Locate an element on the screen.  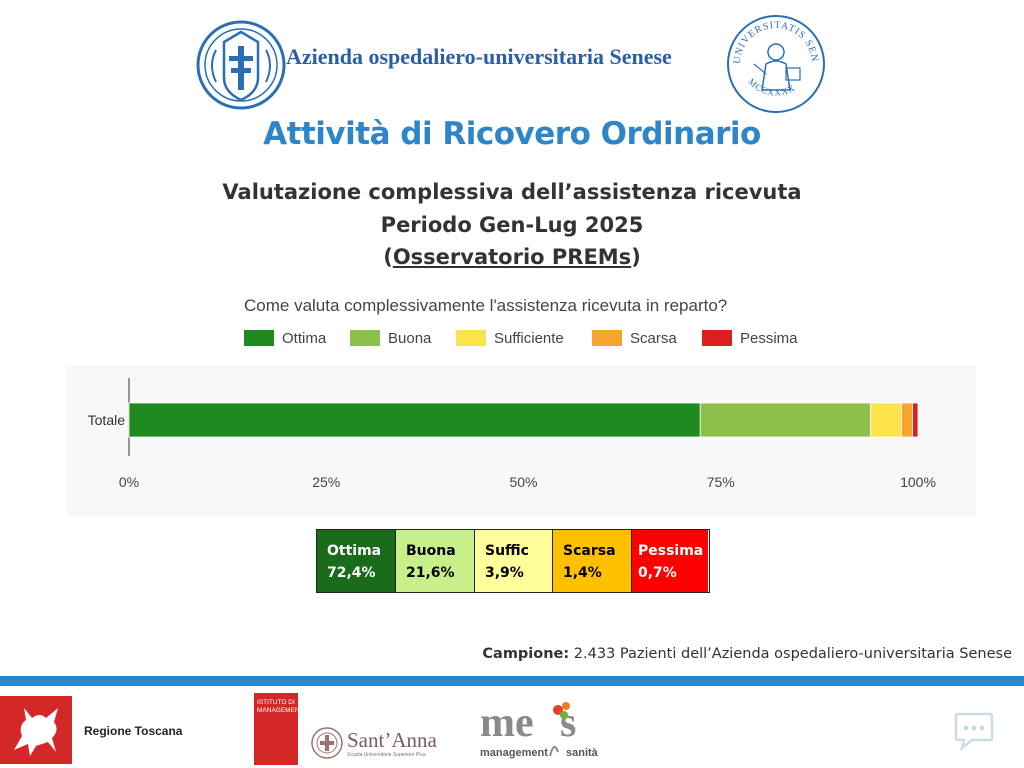
paren-open: ( is located at coordinates (388, 257).